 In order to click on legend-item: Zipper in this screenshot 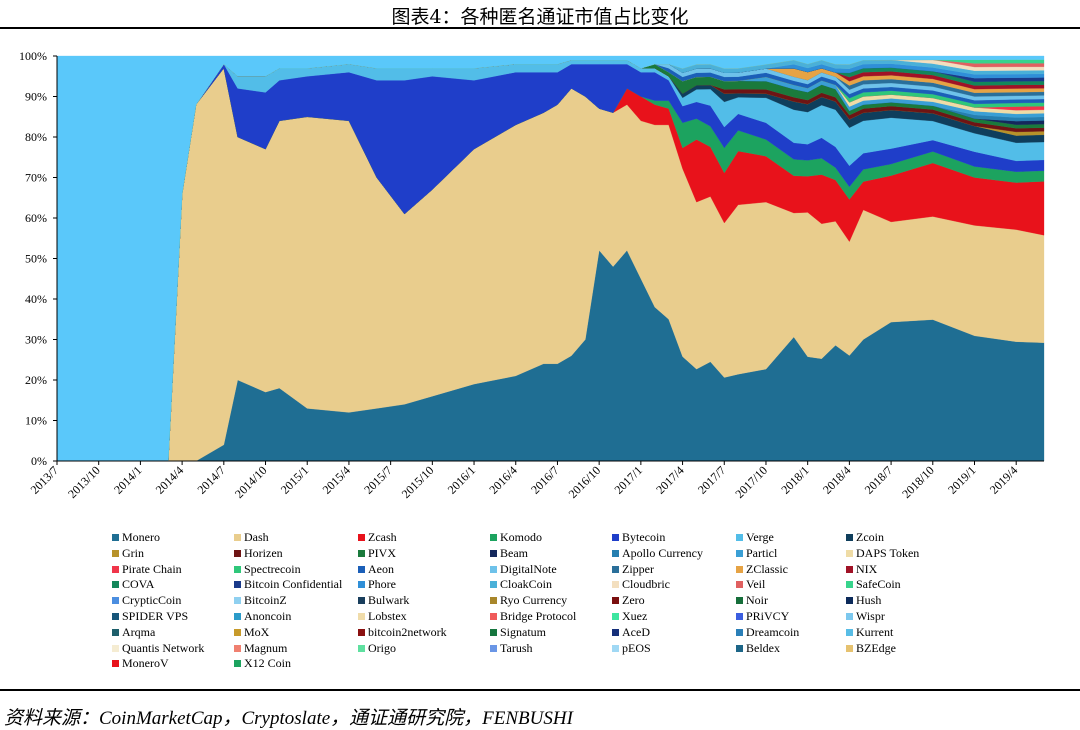, I will do `click(633, 569)`.